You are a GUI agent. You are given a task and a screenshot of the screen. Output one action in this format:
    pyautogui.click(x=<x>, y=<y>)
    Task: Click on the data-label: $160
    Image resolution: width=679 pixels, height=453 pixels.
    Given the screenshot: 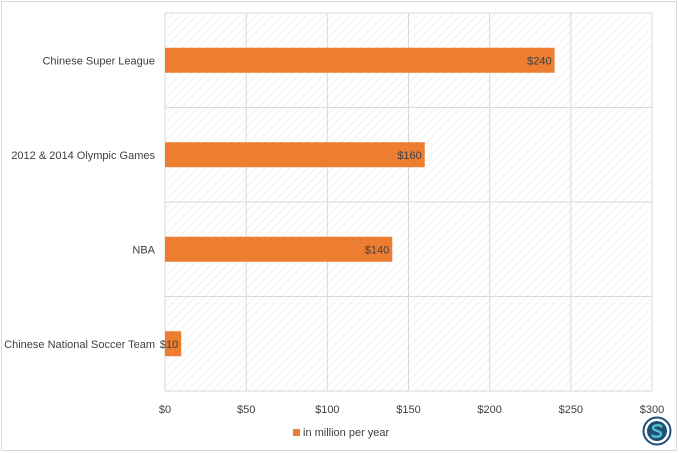 What is the action you would take?
    pyautogui.click(x=409, y=156)
    